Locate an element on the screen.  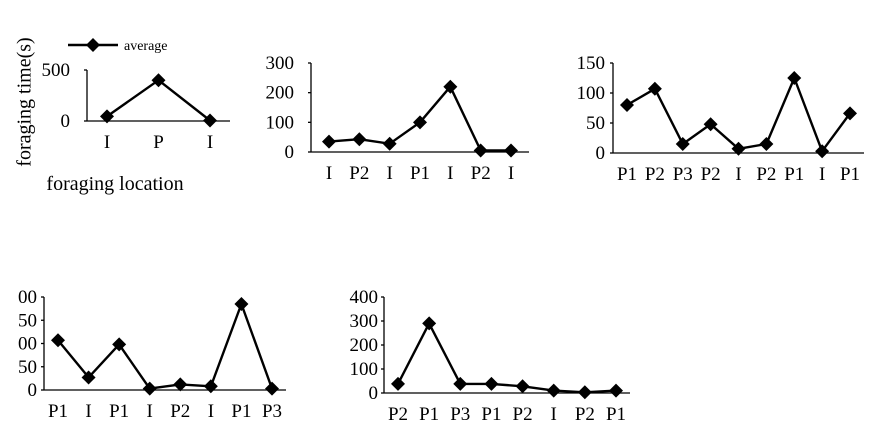
y-tick-label: 400 is located at coordinates (364, 297).